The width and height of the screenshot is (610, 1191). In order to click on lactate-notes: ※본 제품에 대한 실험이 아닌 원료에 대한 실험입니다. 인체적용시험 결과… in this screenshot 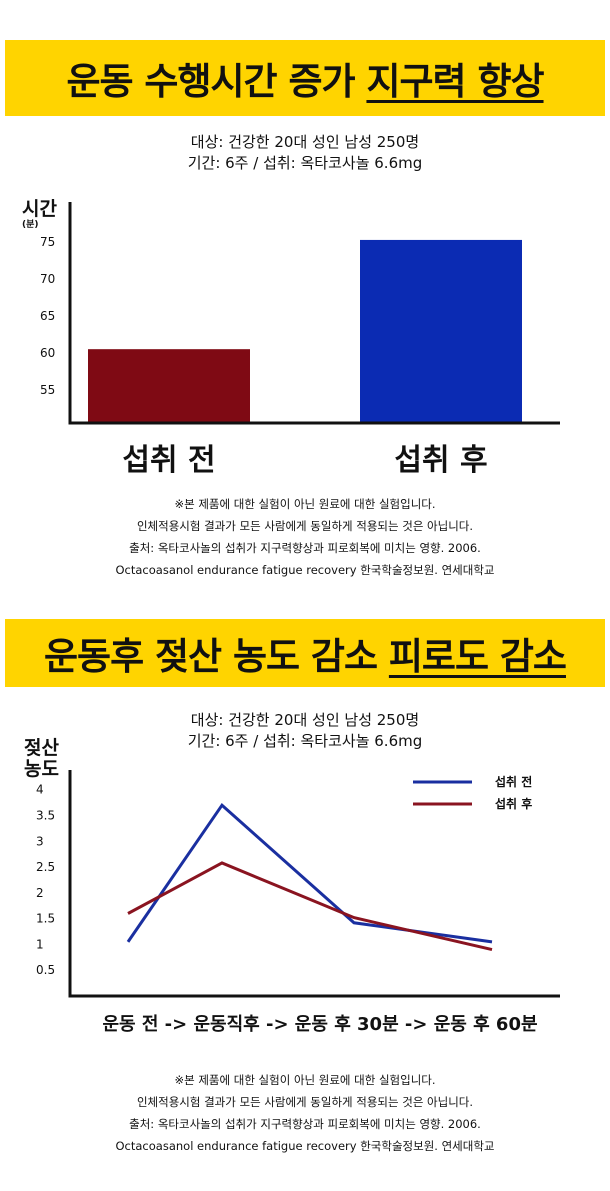, I will do `click(305, 1113)`.